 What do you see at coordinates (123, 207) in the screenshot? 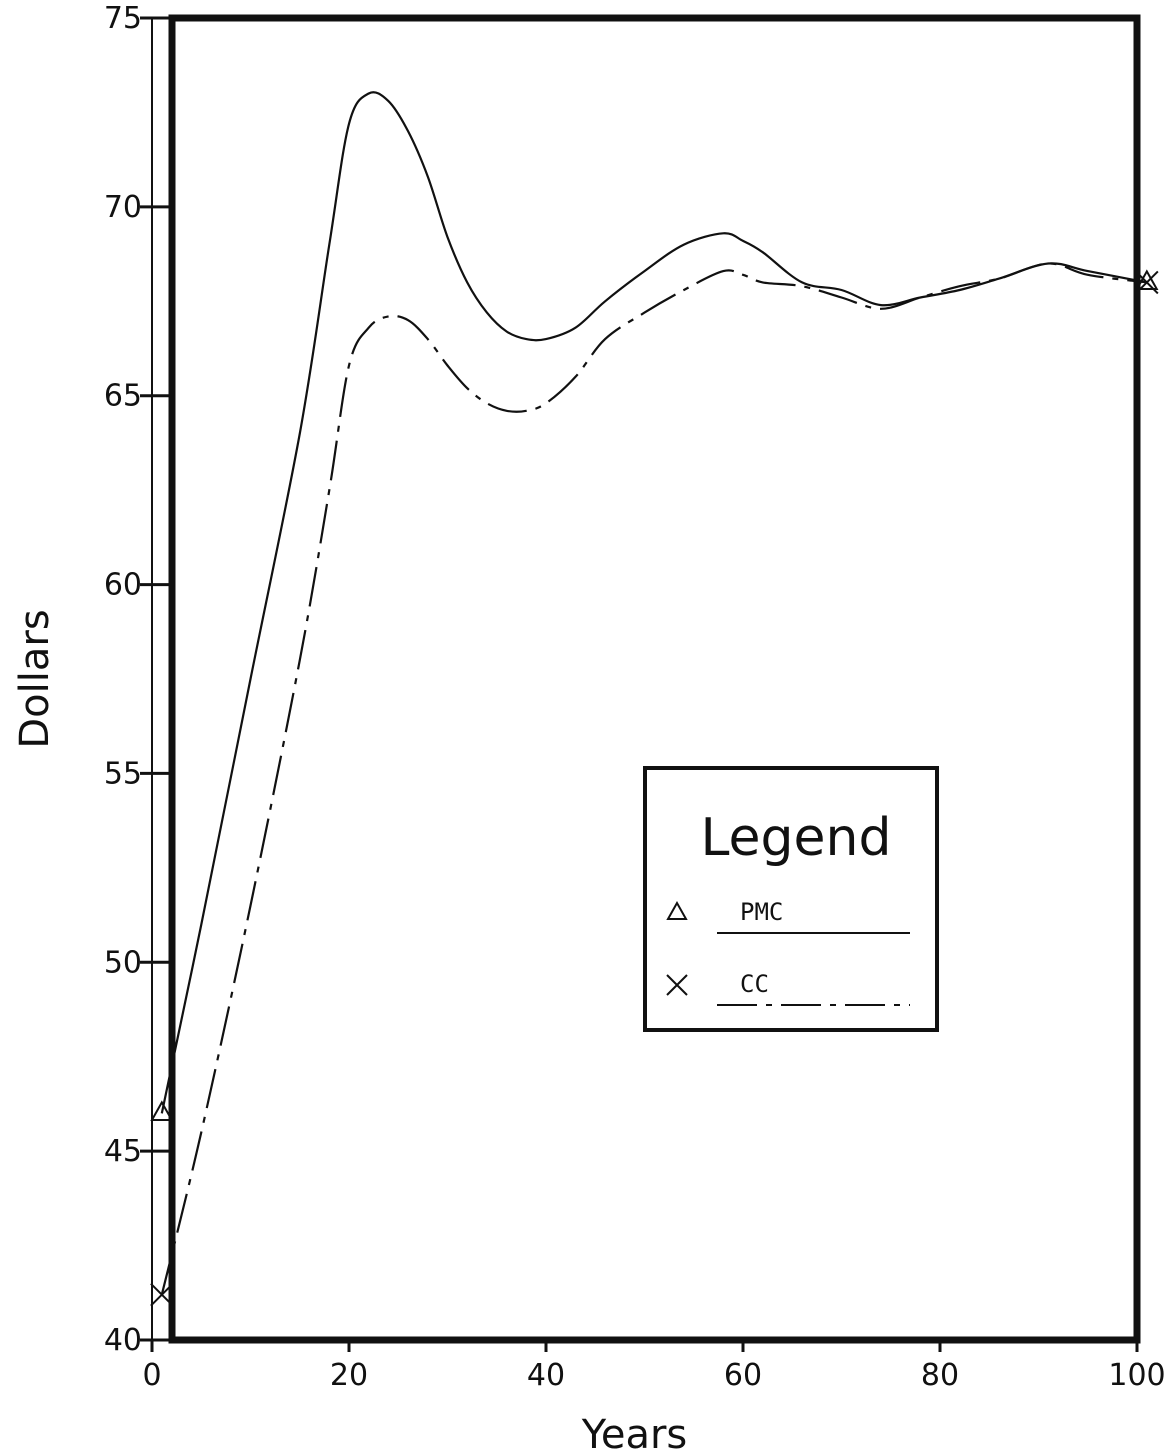
I see `y-tick-label: 70` at bounding box center [123, 207].